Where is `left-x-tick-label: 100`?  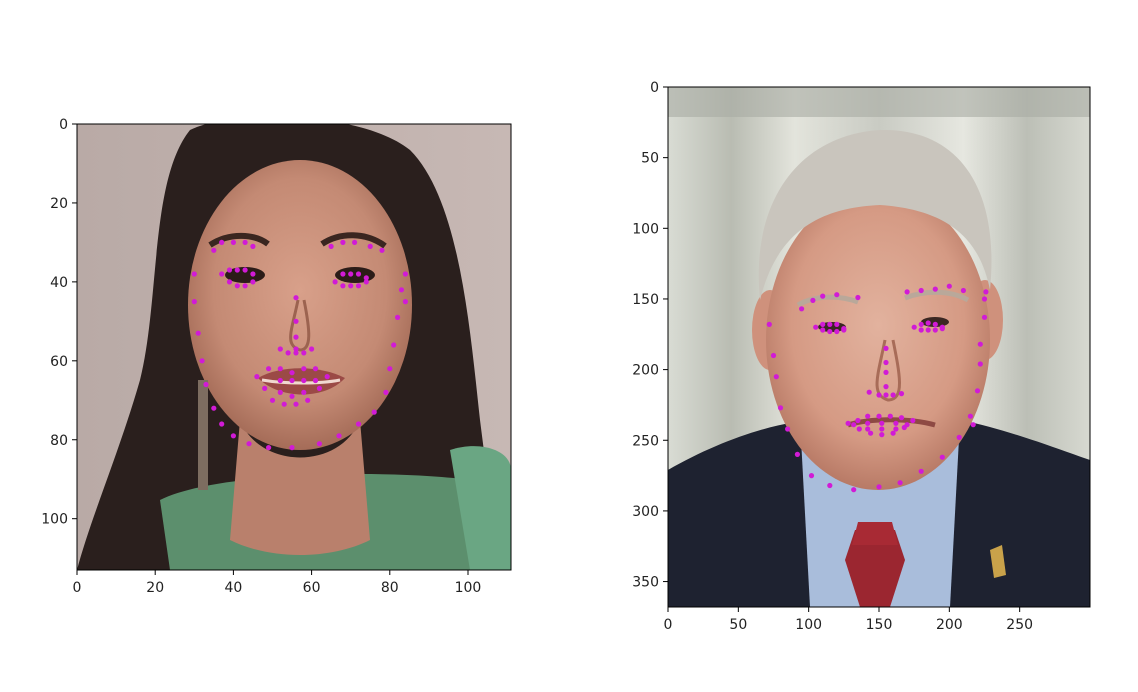 left-x-tick-label: 100 is located at coordinates (468, 588).